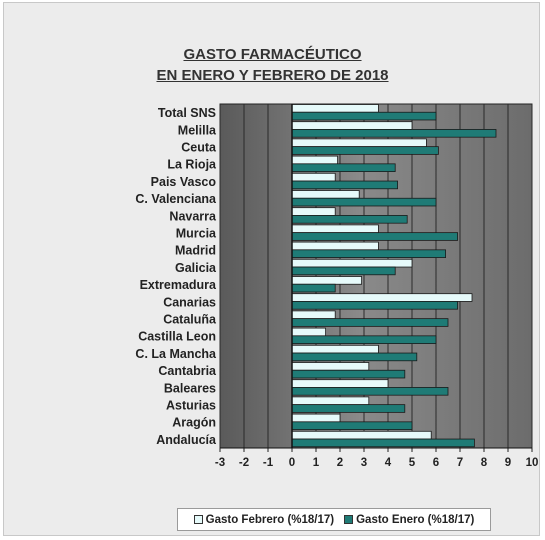  What do you see at coordinates (177, 337) in the screenshot?
I see `category-label: Castilla Leon` at bounding box center [177, 337].